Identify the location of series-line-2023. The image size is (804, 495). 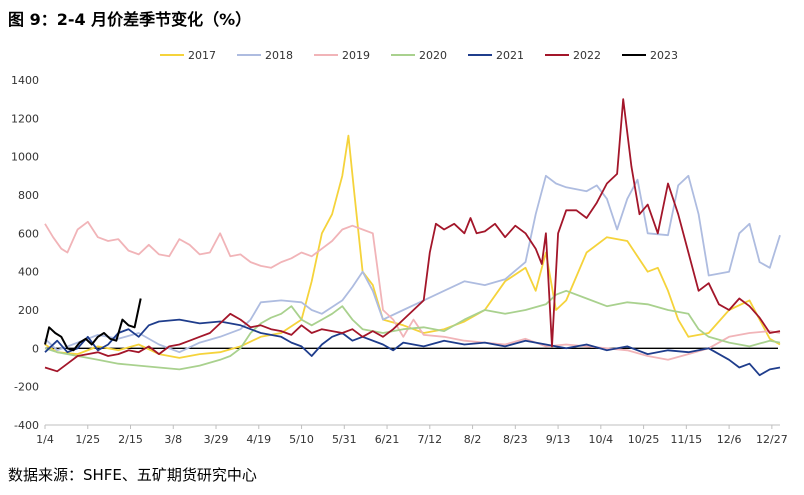
(93, 325).